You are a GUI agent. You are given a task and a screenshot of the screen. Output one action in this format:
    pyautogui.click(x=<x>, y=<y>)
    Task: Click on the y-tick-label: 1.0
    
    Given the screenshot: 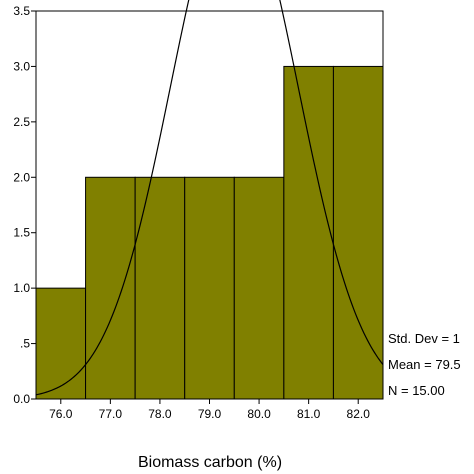 What is the action you would take?
    pyautogui.click(x=21, y=288)
    